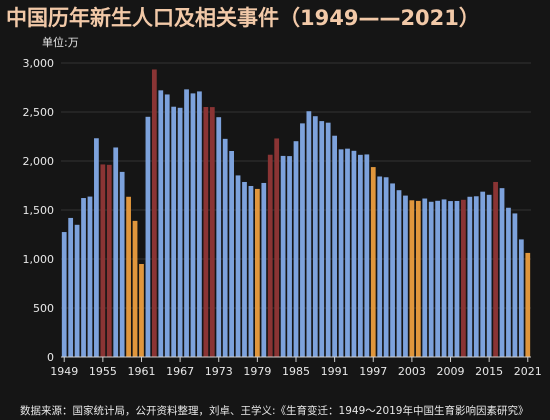 Image resolution: width=550 pixels, height=420 pixels. I want to click on bar-1994, so click(354, 253).